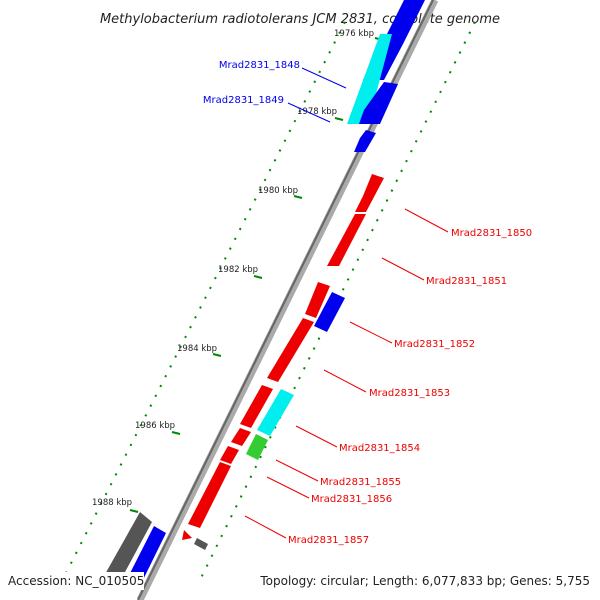 The image size is (600, 600). I want to click on tick-label-1986: 1986 kbp, so click(155, 426).